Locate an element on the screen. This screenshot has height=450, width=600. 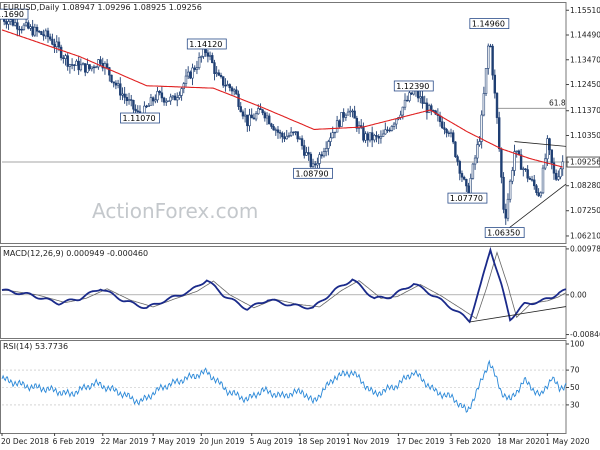
x-tick-label: 5 Aug 2019 is located at coordinates (271, 441).